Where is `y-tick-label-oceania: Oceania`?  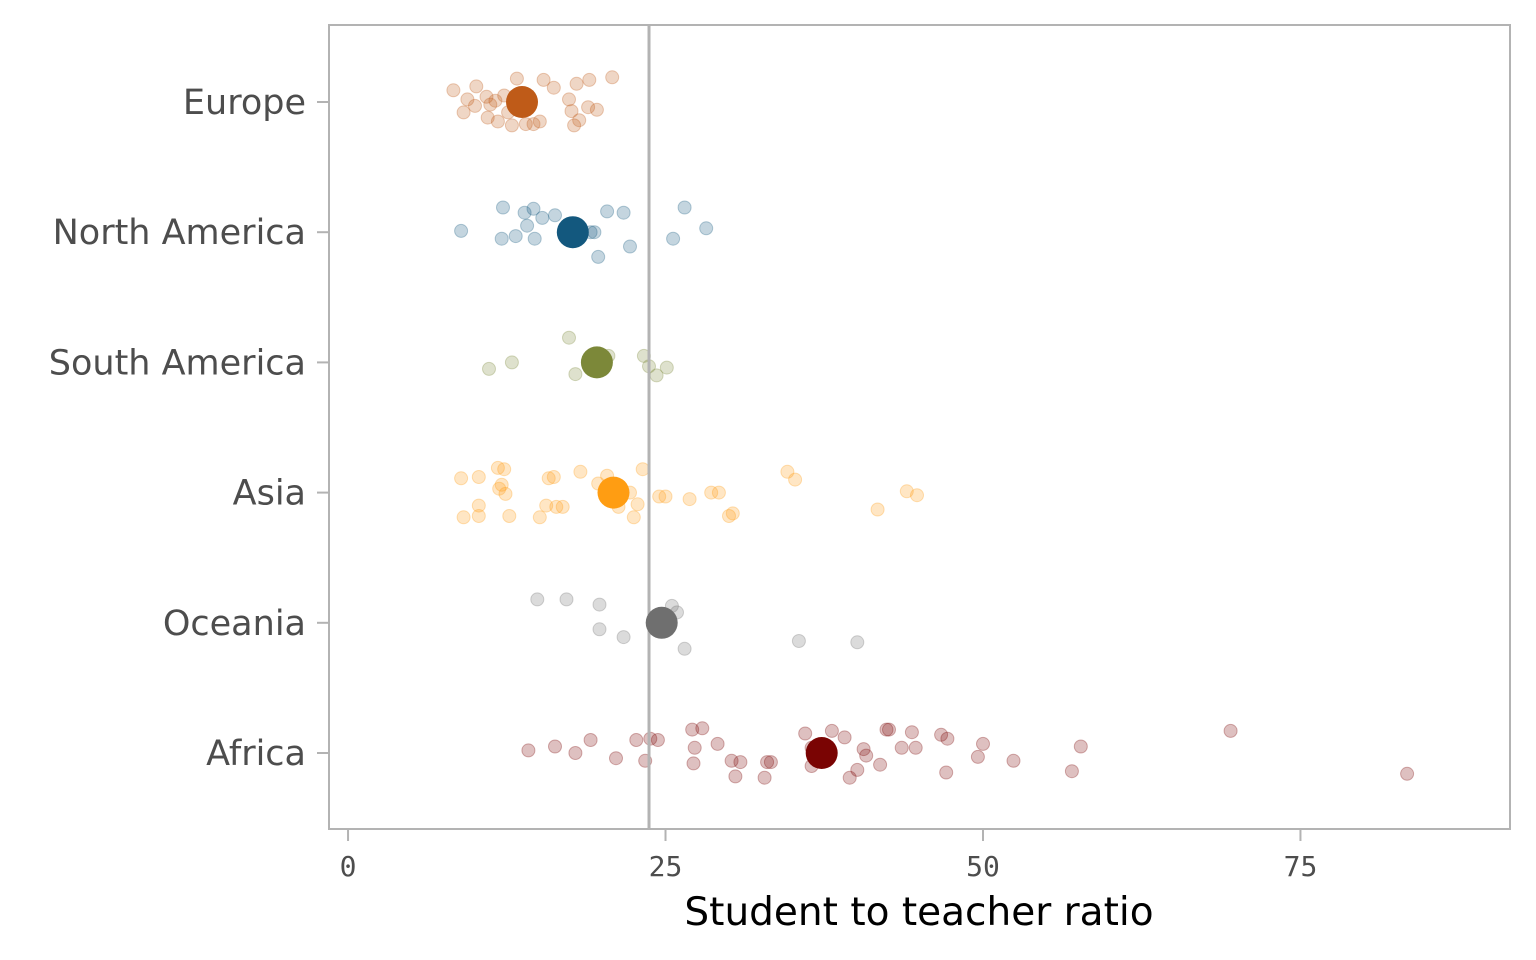
y-tick-label-oceania: Oceania is located at coordinates (234, 624).